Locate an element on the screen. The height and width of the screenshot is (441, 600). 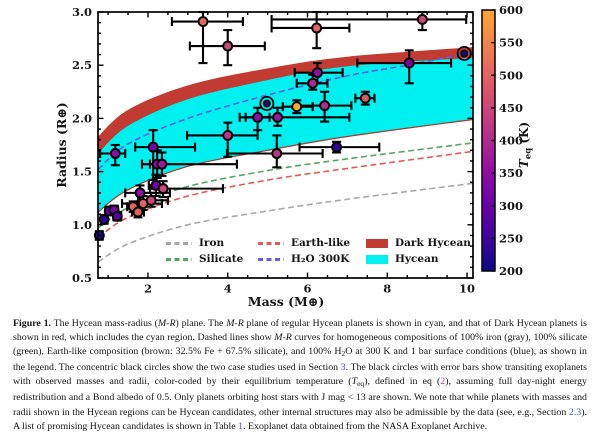
caption-segment: 2.3 is located at coordinates (575, 412).